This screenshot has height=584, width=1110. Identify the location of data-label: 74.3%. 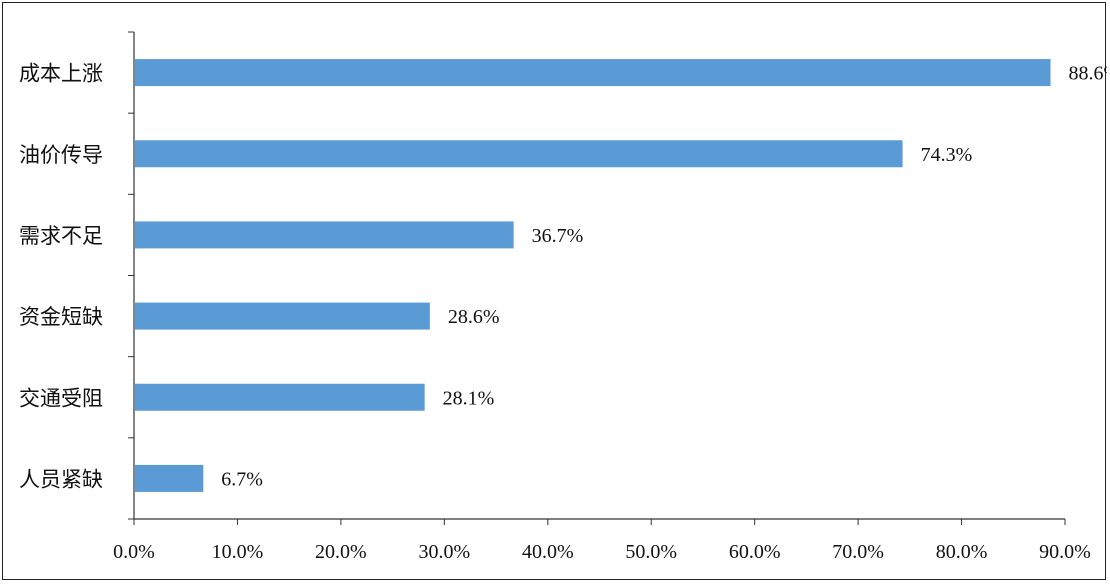
(947, 155).